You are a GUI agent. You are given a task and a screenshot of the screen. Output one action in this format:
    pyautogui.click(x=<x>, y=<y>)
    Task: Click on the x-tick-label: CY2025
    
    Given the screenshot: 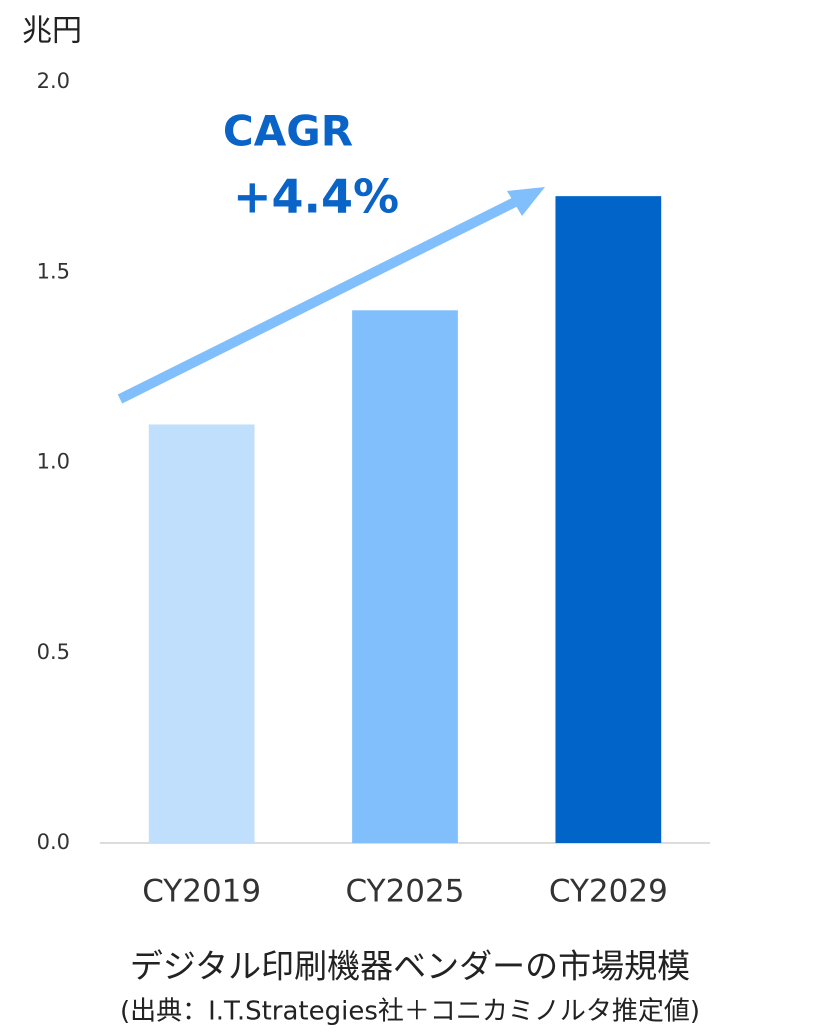 What is the action you would take?
    pyautogui.click(x=405, y=892)
    